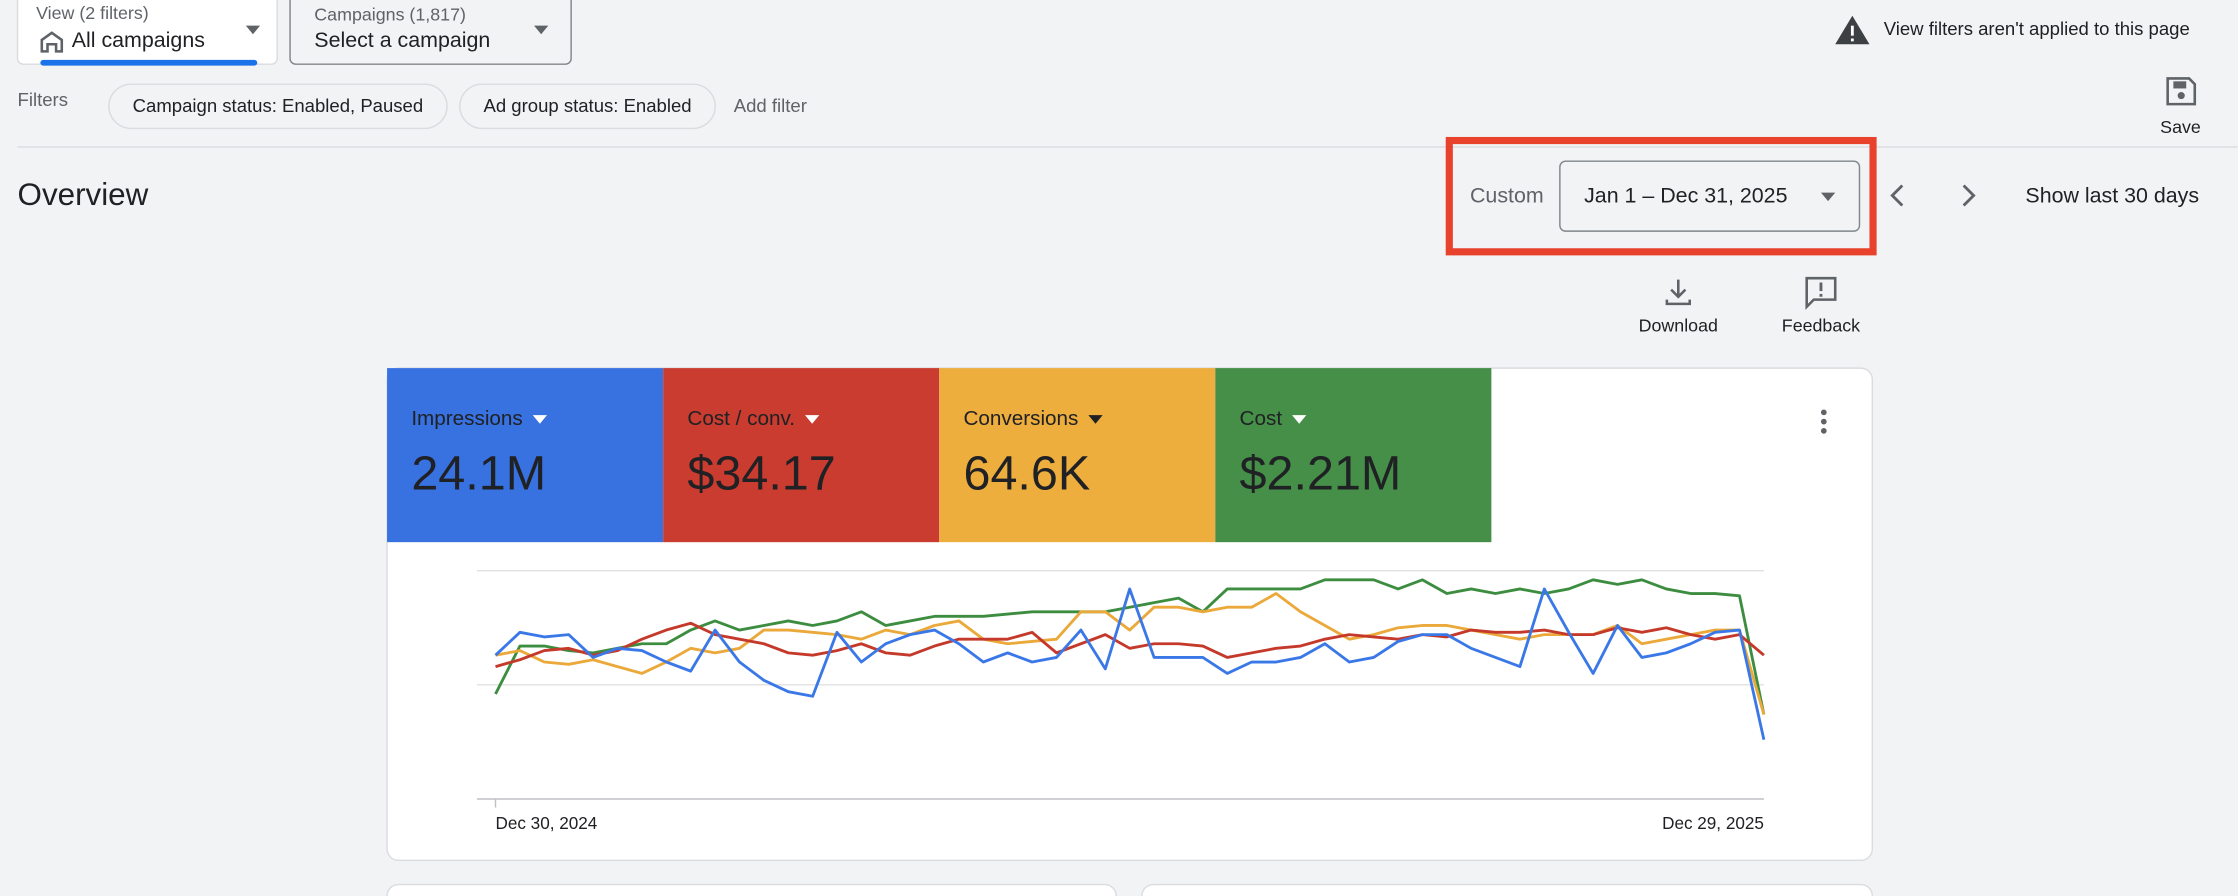 Image resolution: width=2238 pixels, height=896 pixels. What do you see at coordinates (52, 42) in the screenshot?
I see `house-icon` at bounding box center [52, 42].